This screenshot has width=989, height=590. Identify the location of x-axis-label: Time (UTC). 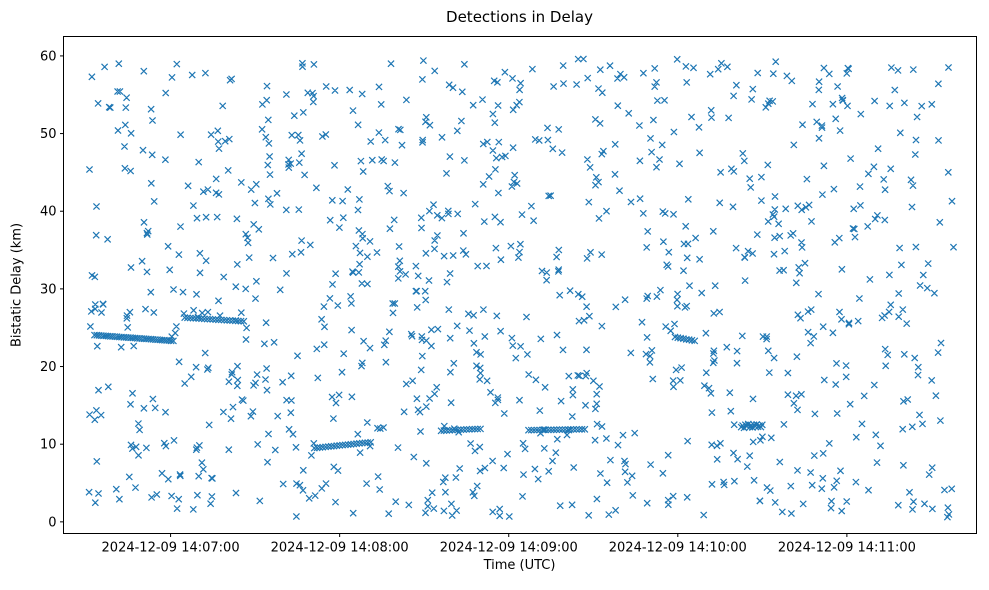
(519, 565).